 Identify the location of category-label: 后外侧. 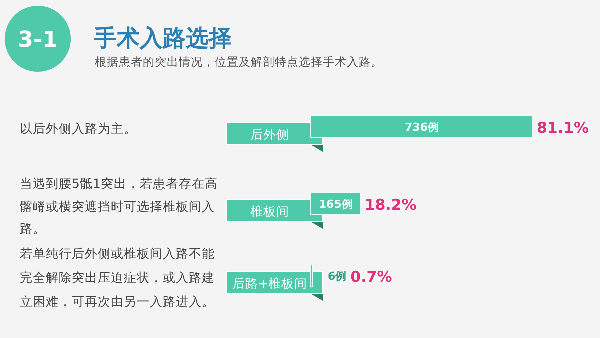
(275, 137).